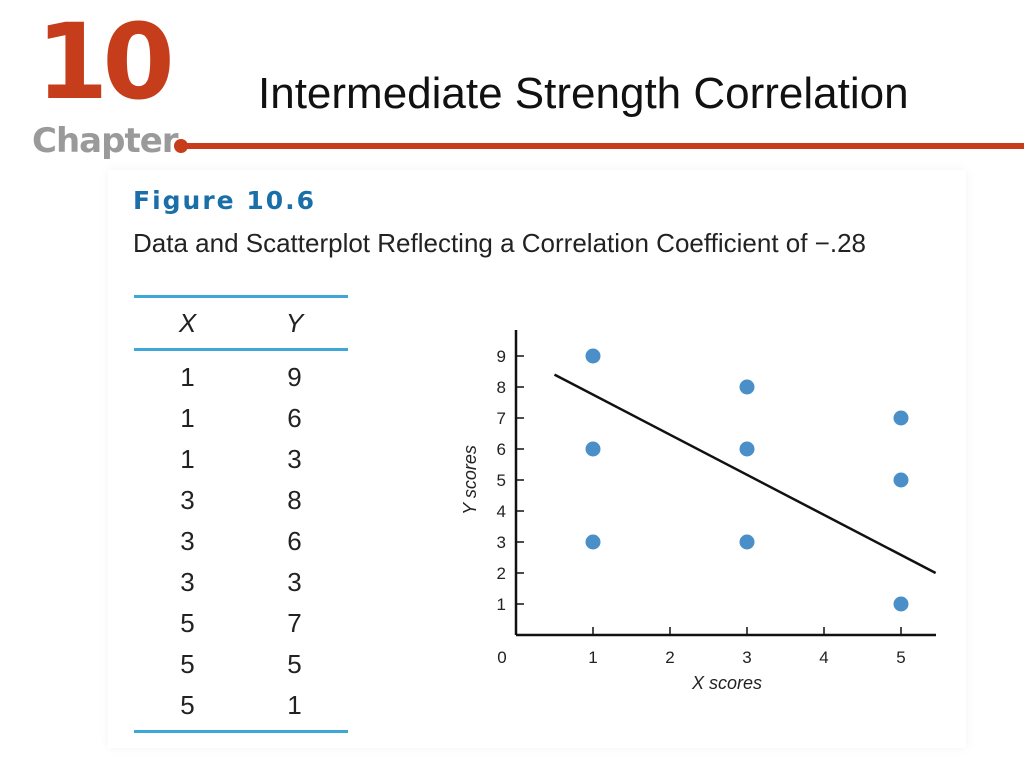  What do you see at coordinates (501, 511) in the screenshot?
I see `y-tick-label: 4` at bounding box center [501, 511].